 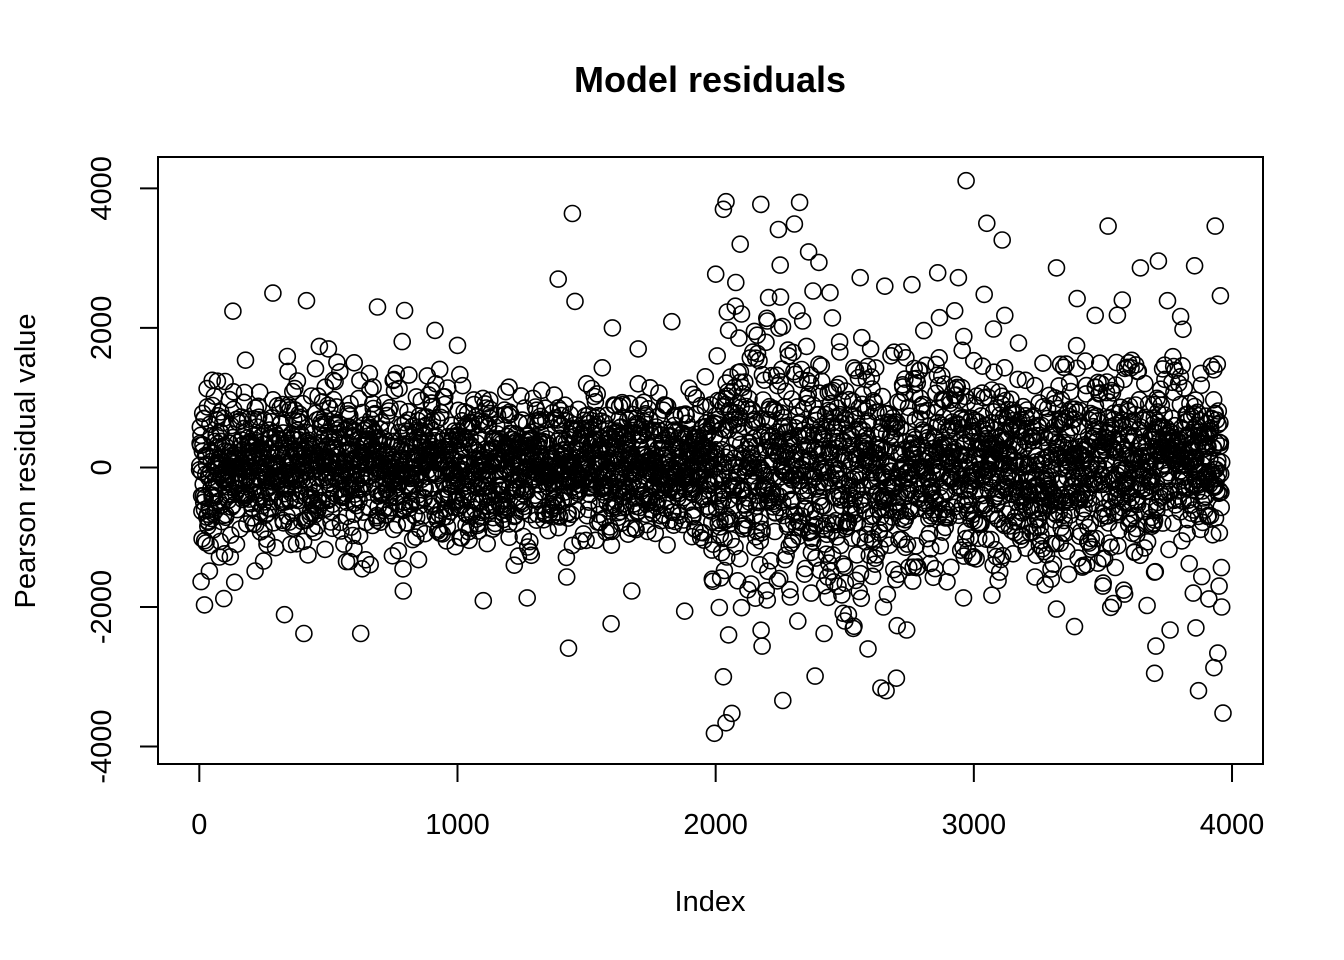 What do you see at coordinates (715, 825) in the screenshot?
I see `x-tick-label: 2000` at bounding box center [715, 825].